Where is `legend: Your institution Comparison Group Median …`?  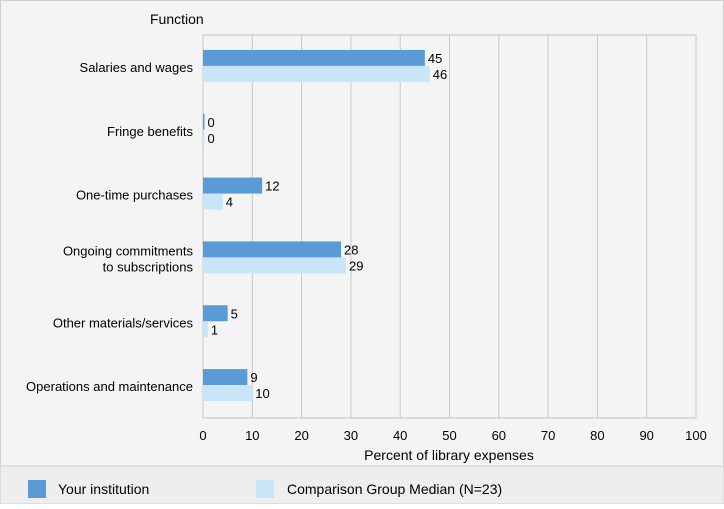
legend: Your institution Comparison Group Median … is located at coordinates (362, 485).